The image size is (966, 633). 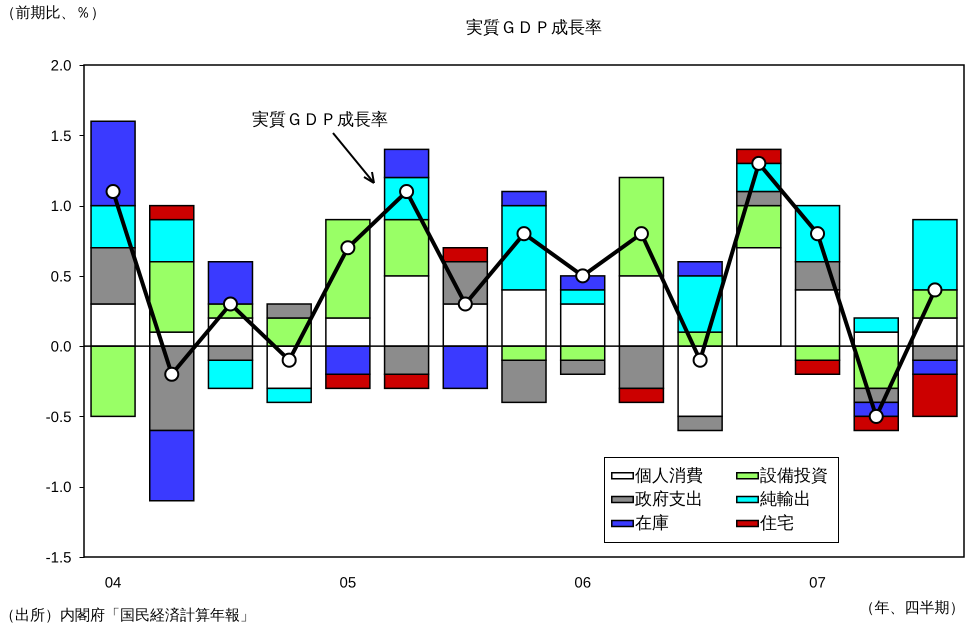 I want to click on y-tick-label: 1.5, so click(x=61, y=136).